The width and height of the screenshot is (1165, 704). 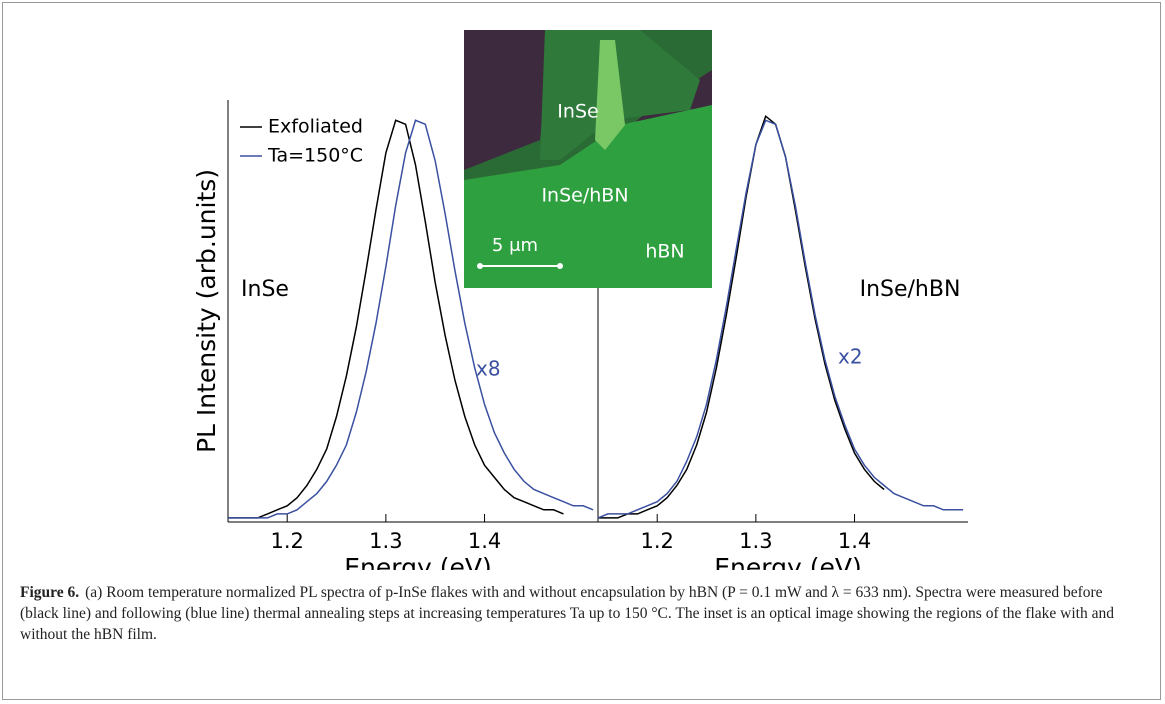 What do you see at coordinates (664, 252) in the screenshot?
I see `inset-label: hBN` at bounding box center [664, 252].